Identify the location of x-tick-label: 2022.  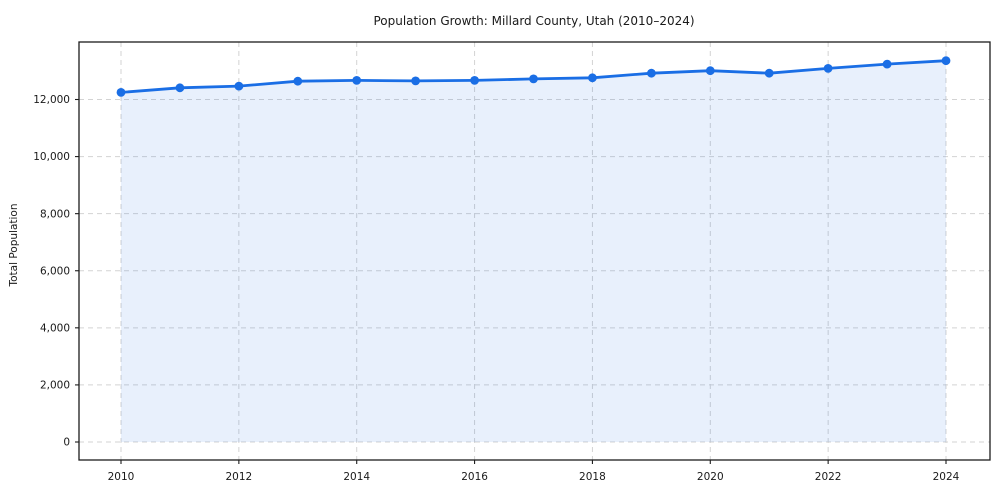
(828, 477).